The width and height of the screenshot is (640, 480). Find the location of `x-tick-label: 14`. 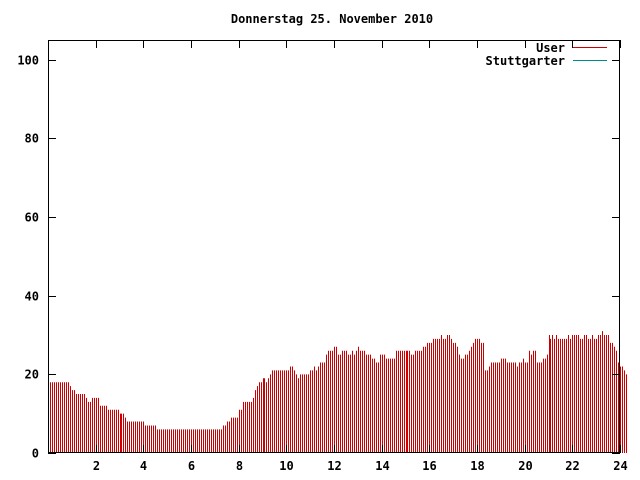

x-tick-label: 14 is located at coordinates (382, 466).